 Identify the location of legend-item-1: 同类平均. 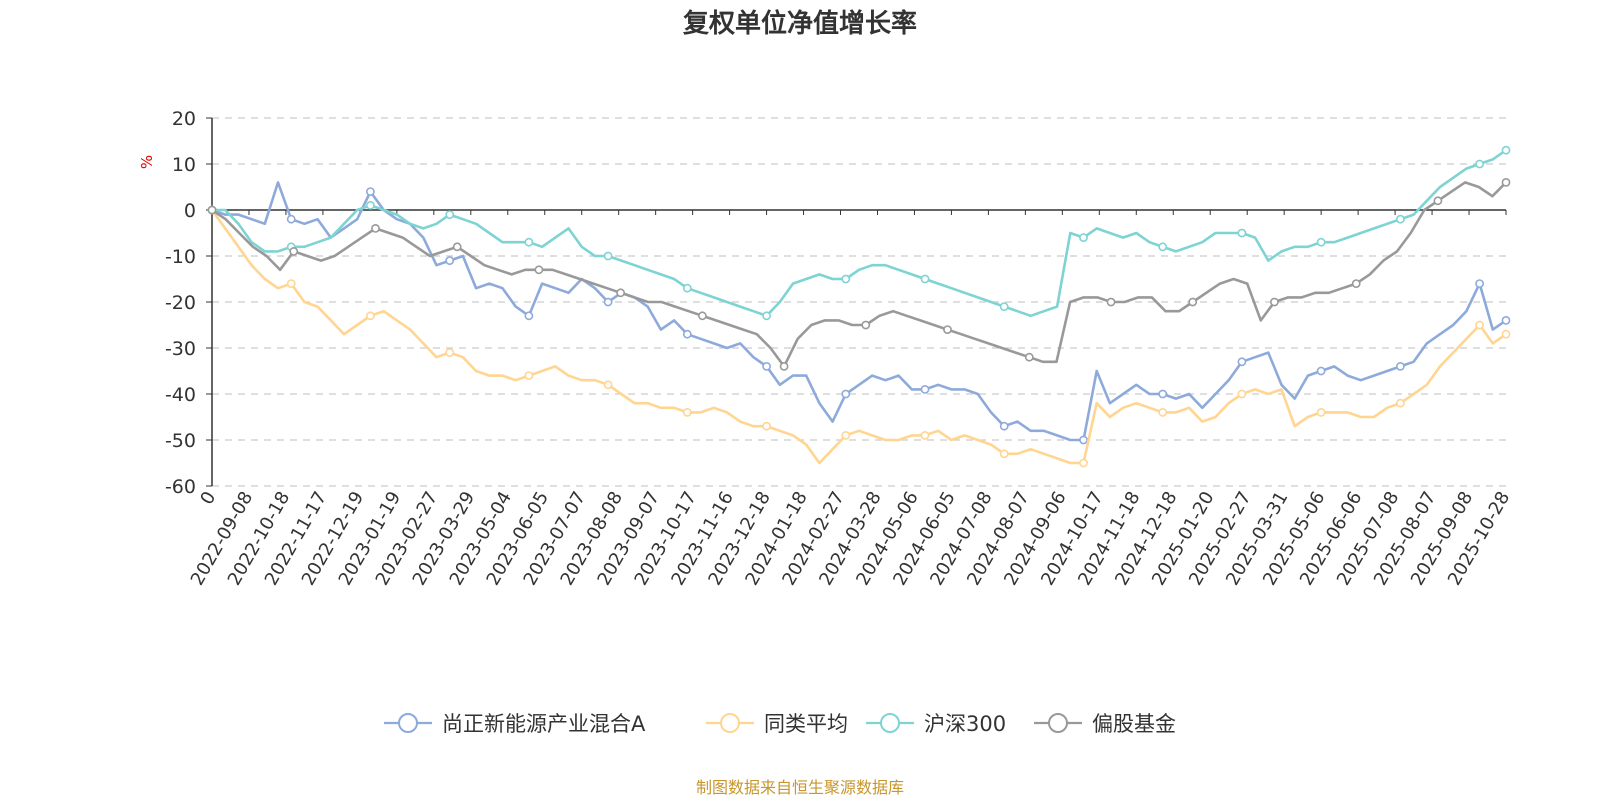
(777, 724).